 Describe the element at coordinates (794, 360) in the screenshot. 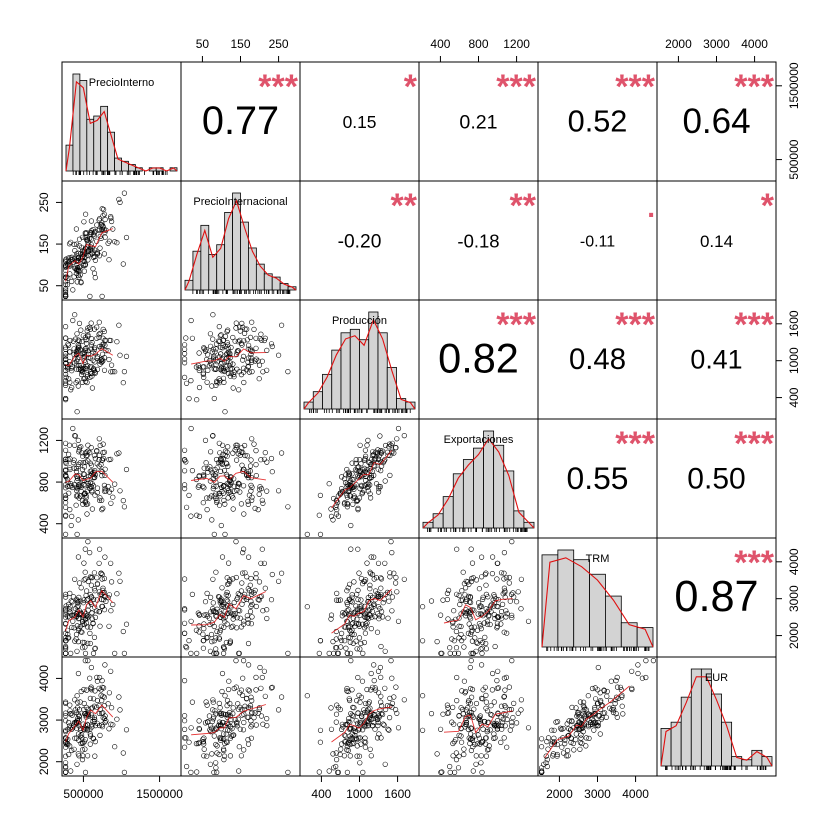

I see `right-tick-label: 1000` at that location.